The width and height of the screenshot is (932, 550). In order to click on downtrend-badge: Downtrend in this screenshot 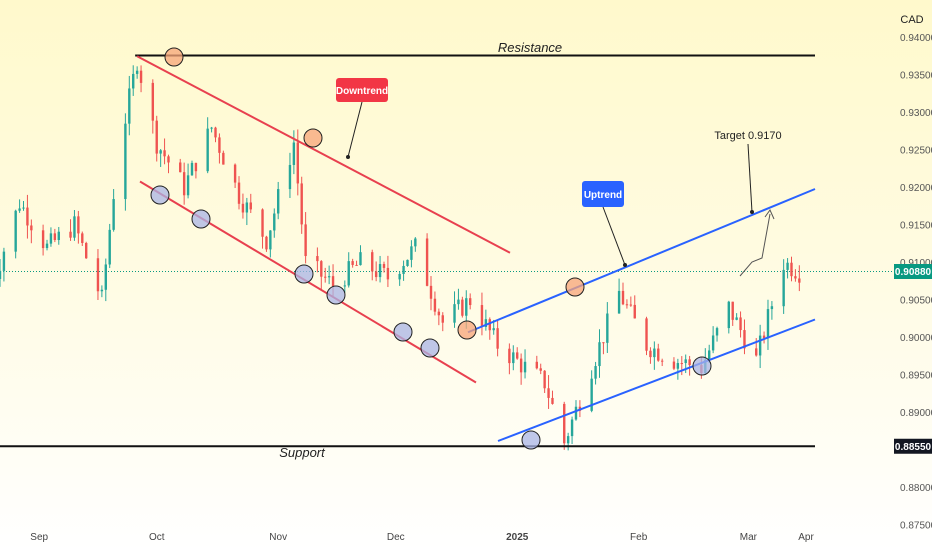, I will do `click(362, 90)`.